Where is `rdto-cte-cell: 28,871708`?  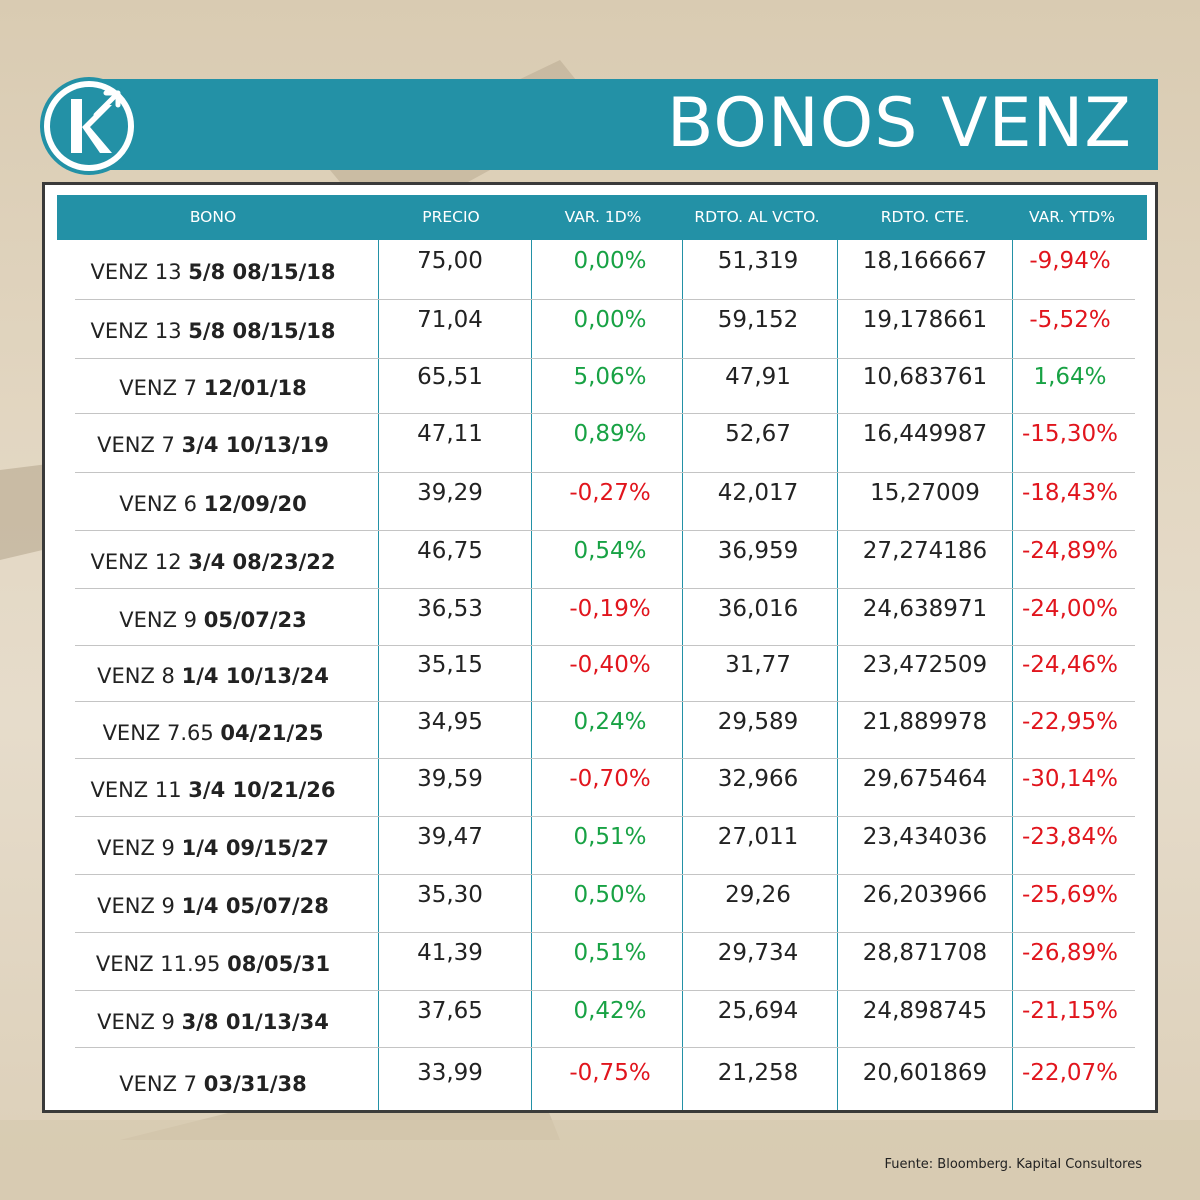 rdto-cte-cell: 28,871708 is located at coordinates (925, 953).